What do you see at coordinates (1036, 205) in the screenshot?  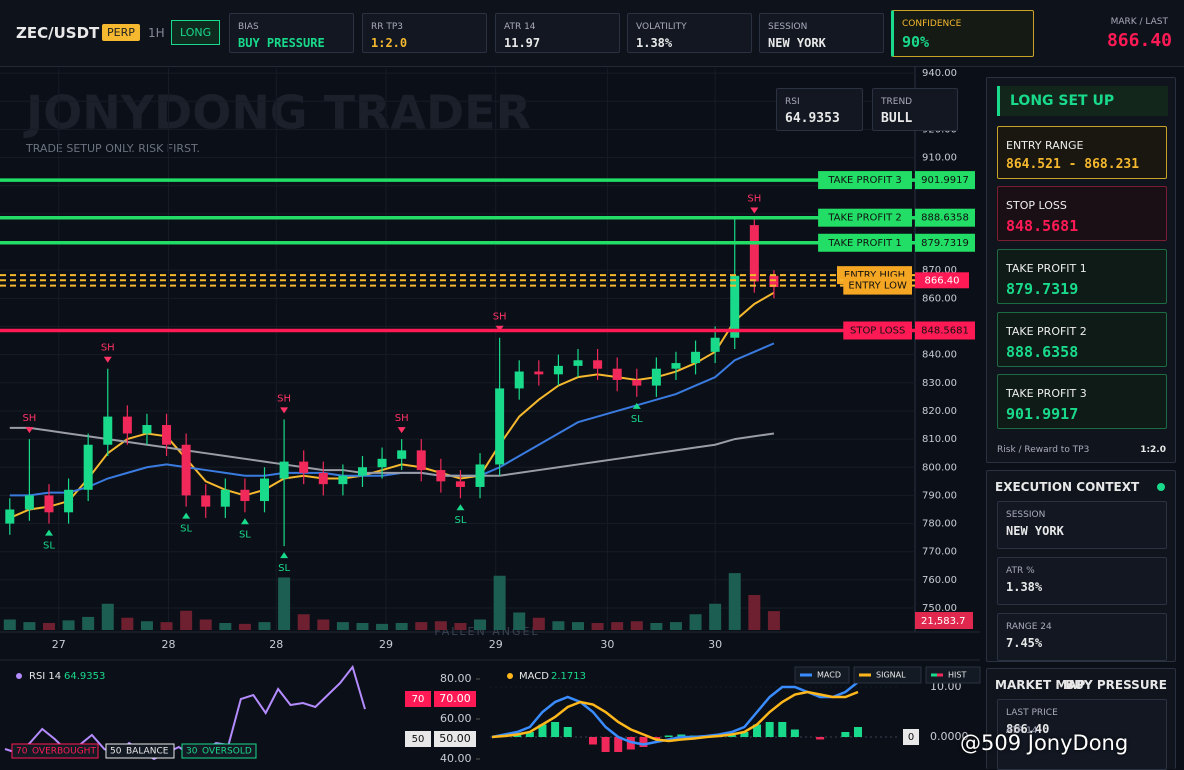 I see `card-label: STOP LOSS` at bounding box center [1036, 205].